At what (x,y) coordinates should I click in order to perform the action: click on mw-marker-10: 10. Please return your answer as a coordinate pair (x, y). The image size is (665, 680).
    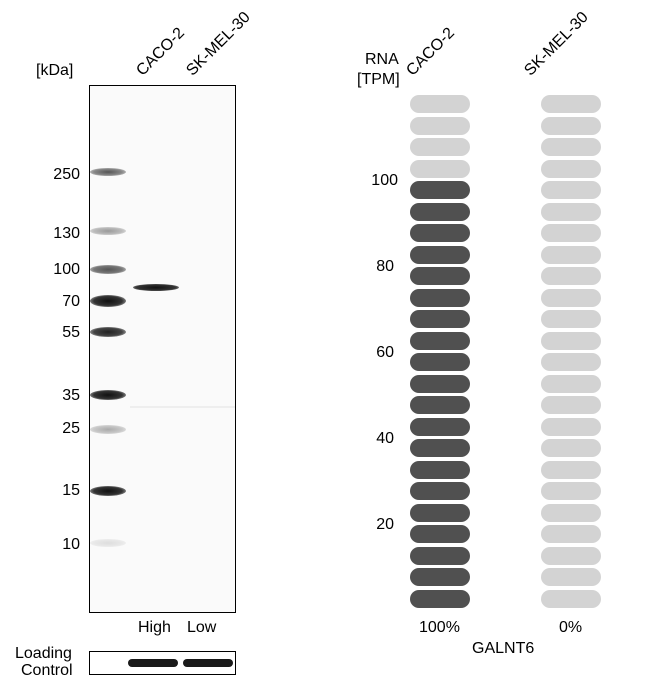
    Looking at the image, I should click on (71, 544).